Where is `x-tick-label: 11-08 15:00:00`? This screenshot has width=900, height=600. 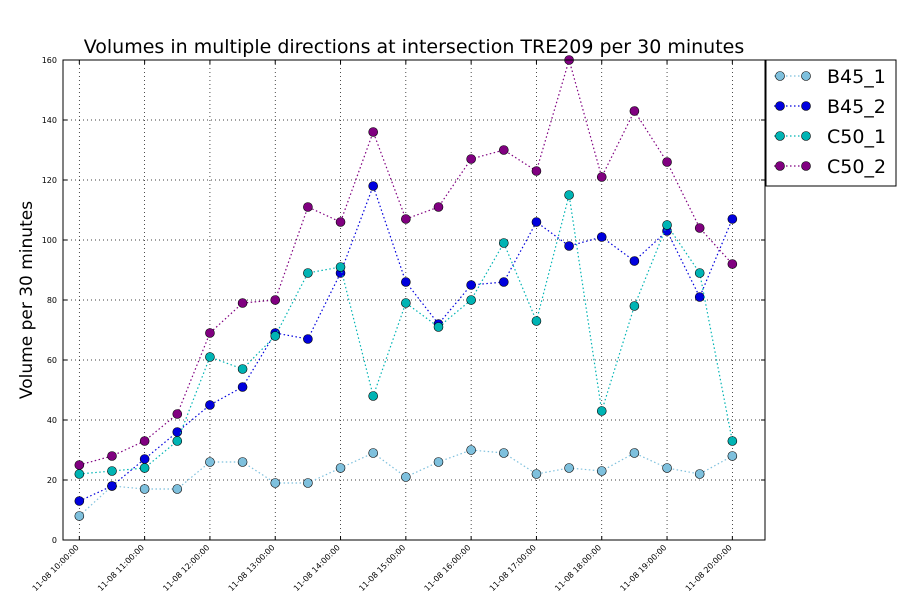 x-tick-label: 11-08 15:00:00 is located at coordinates (382, 568).